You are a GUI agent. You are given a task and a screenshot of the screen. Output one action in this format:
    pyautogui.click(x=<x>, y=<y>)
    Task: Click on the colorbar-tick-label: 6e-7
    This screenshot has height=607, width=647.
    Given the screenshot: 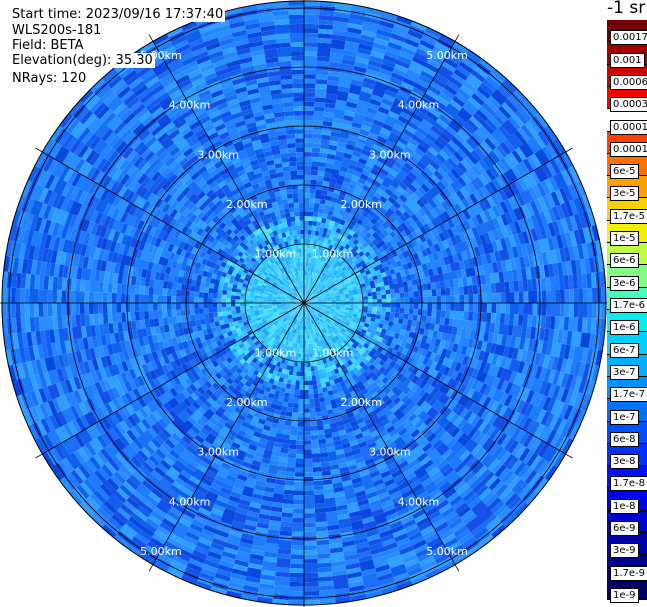 What is the action you would take?
    pyautogui.click(x=624, y=350)
    